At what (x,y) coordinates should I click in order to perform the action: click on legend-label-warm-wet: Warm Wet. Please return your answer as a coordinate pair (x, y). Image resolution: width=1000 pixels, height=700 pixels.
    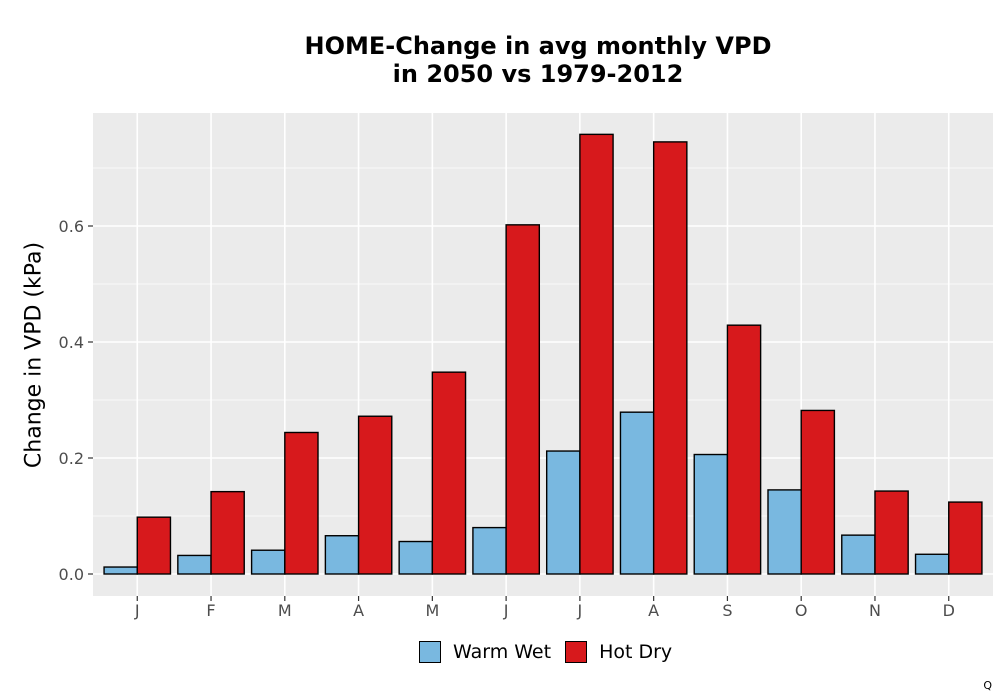
    Looking at the image, I should click on (502, 652).